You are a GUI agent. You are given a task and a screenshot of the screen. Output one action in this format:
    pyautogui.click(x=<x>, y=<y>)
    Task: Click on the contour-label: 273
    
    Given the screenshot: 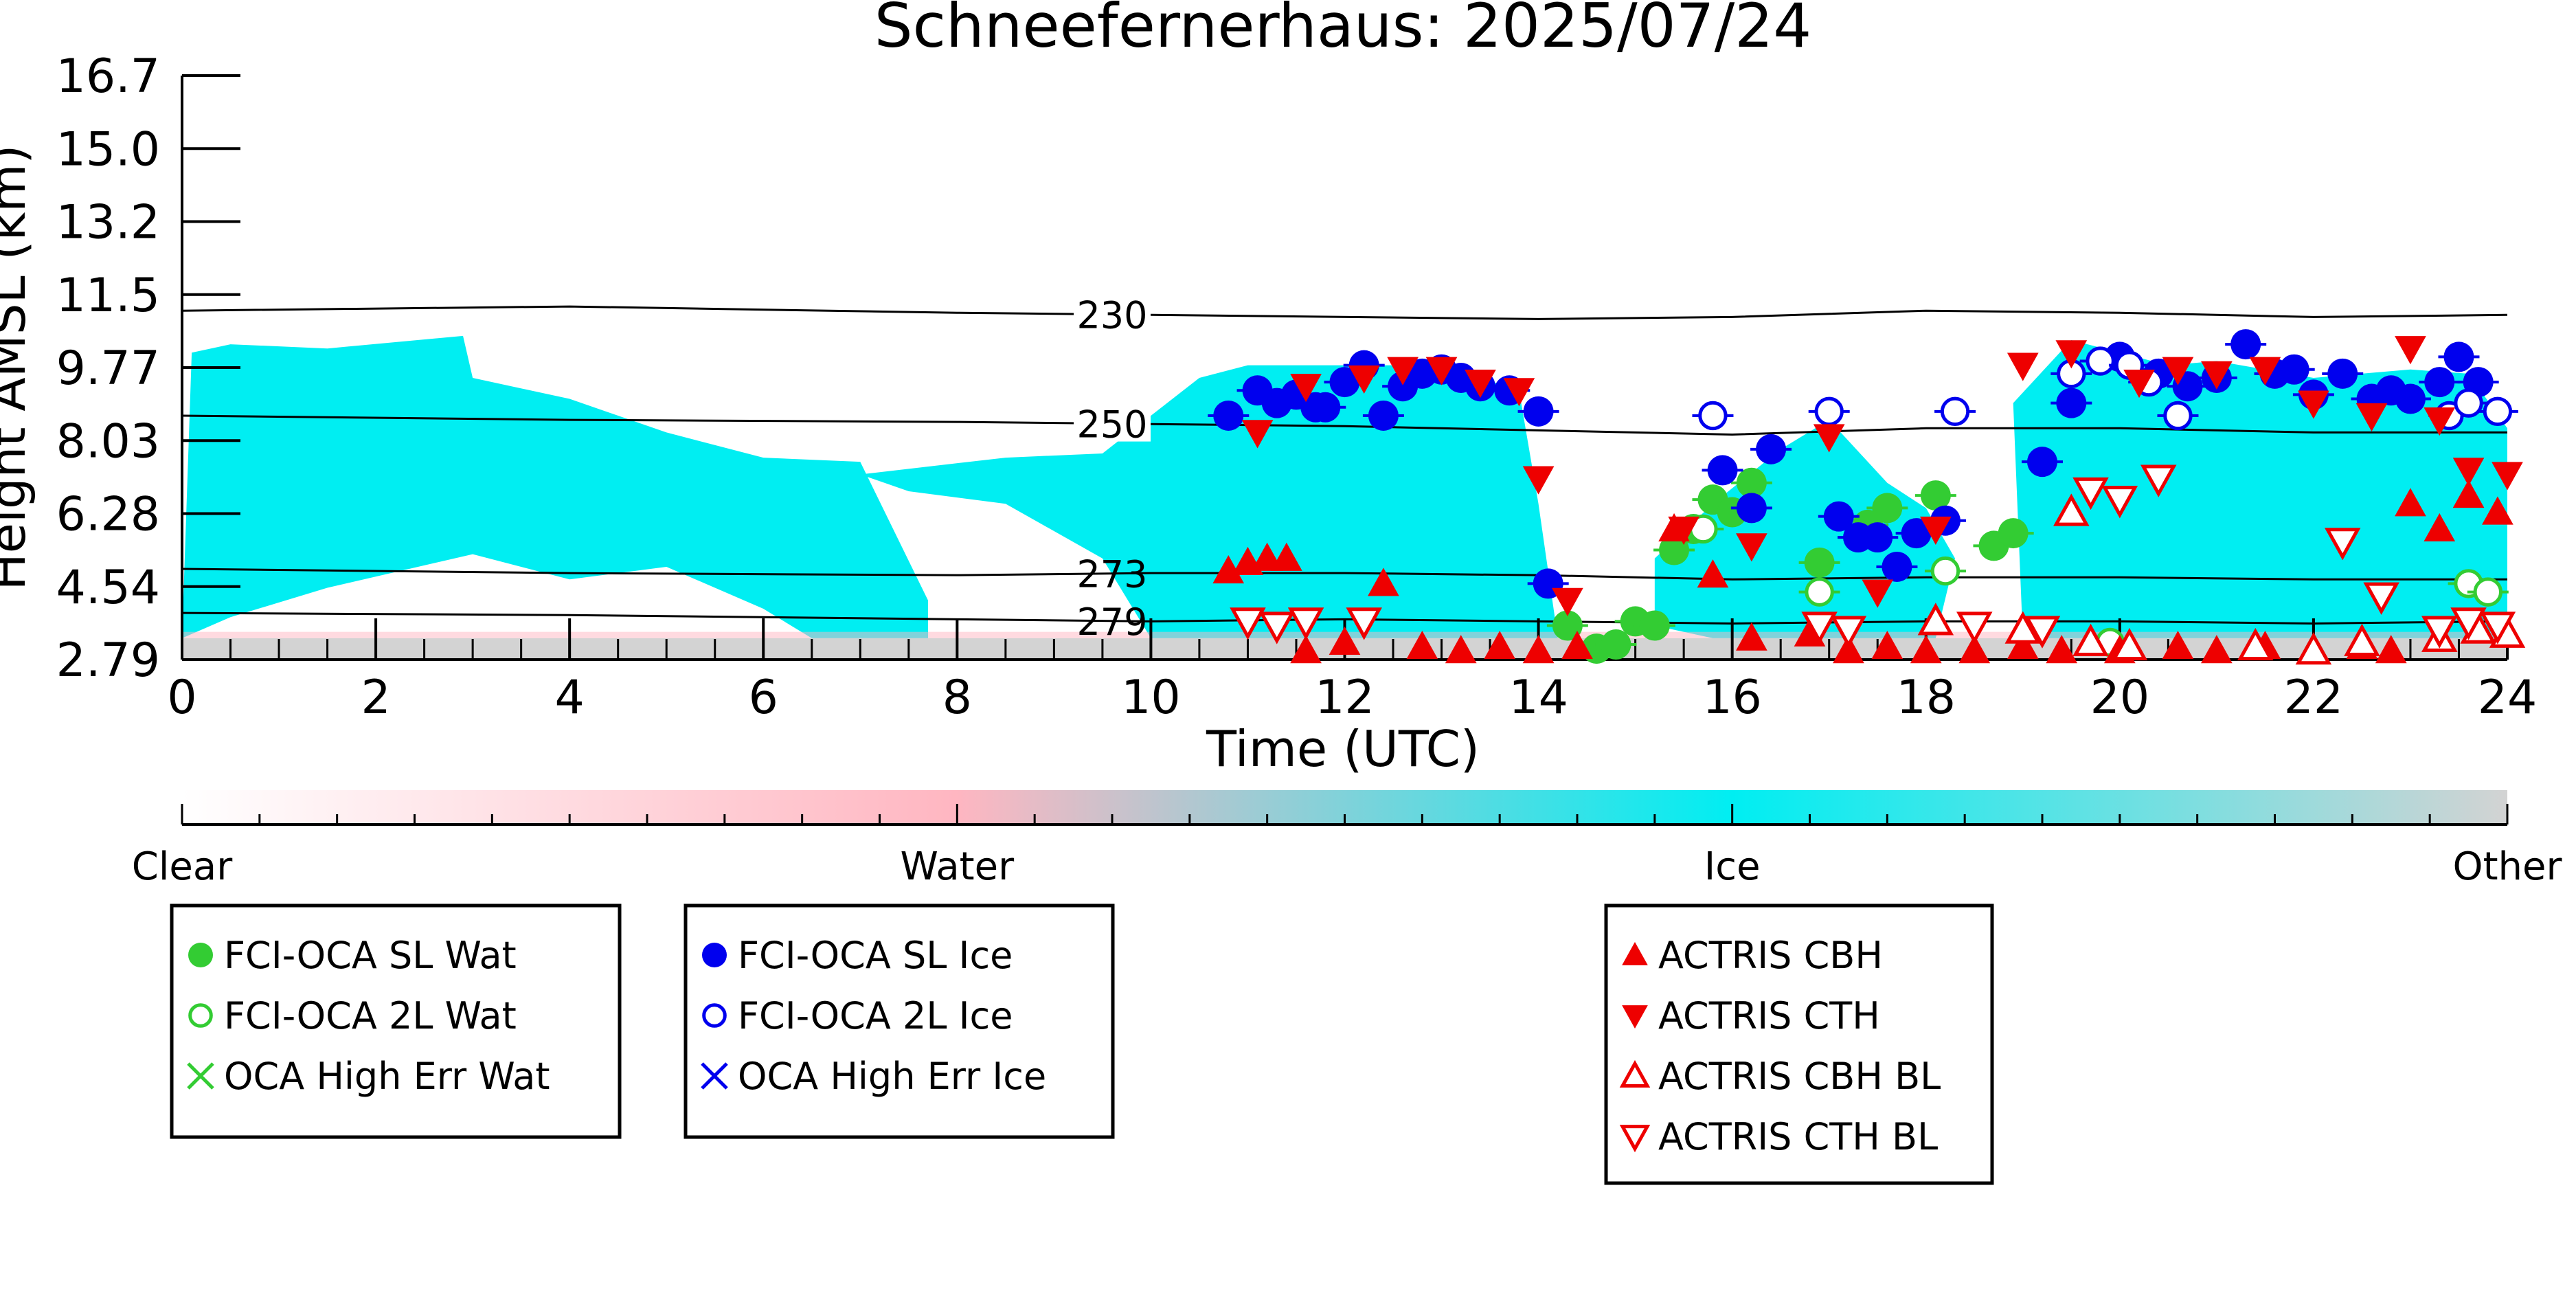 What is the action you would take?
    pyautogui.click(x=1111, y=574)
    